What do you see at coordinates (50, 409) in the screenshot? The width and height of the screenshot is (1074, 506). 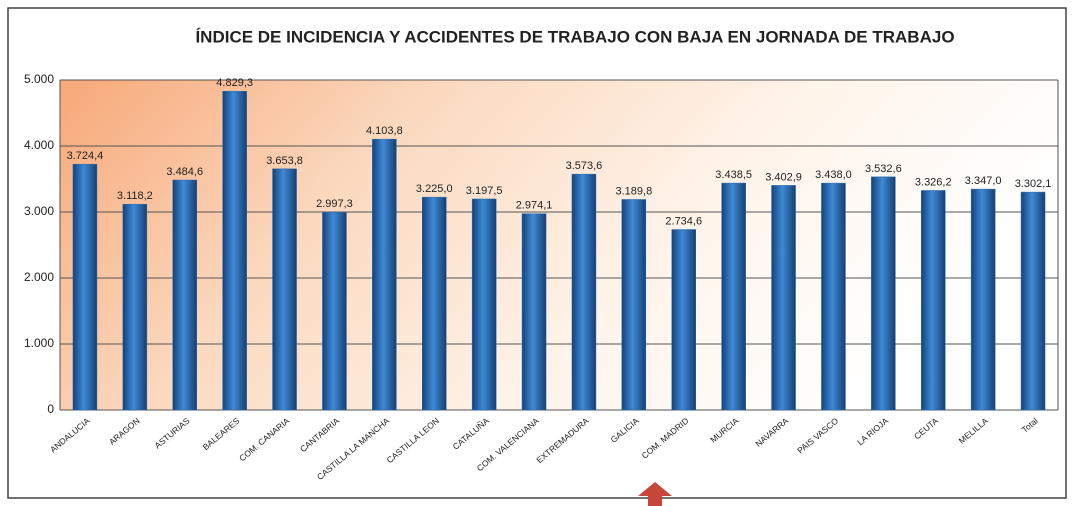 I see `y-tick-label: 0` at bounding box center [50, 409].